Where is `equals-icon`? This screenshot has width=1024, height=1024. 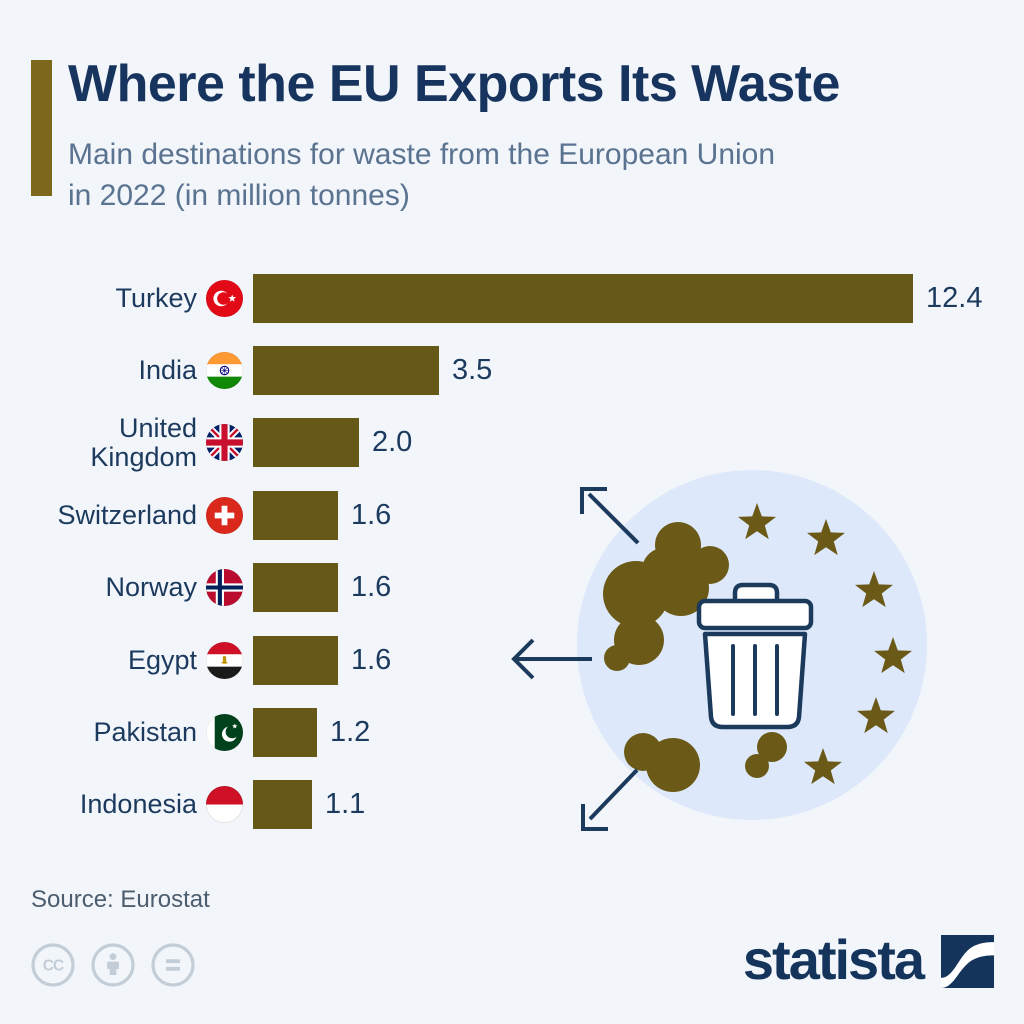
equals-icon is located at coordinates (173, 965).